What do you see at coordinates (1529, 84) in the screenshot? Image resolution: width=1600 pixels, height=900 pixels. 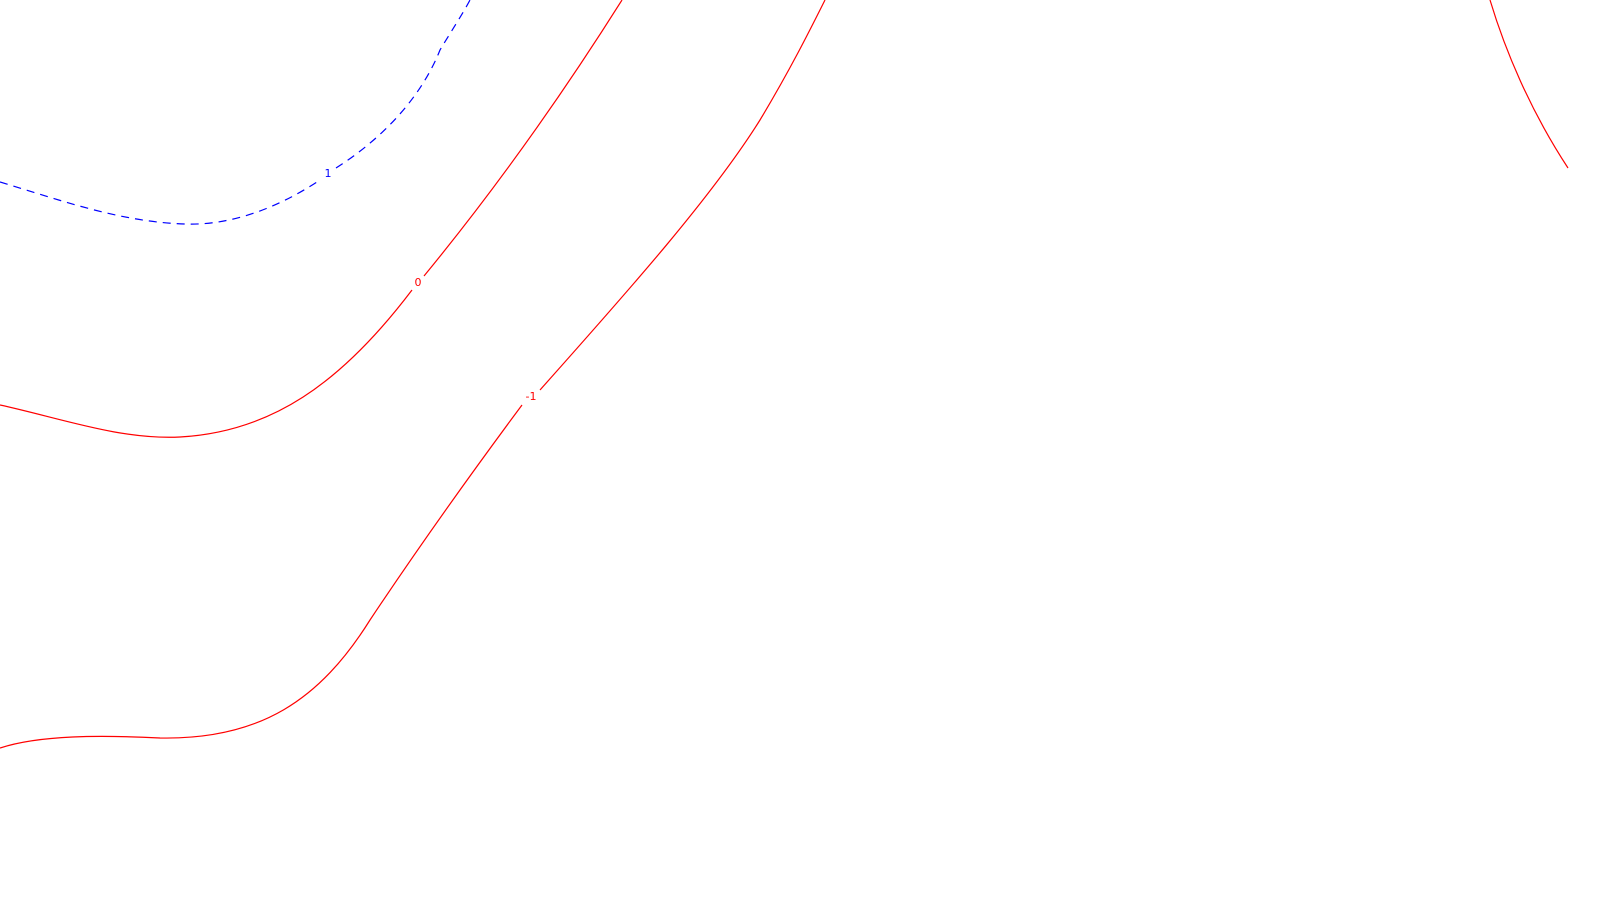 I see `contour-line-right-edge` at bounding box center [1529, 84].